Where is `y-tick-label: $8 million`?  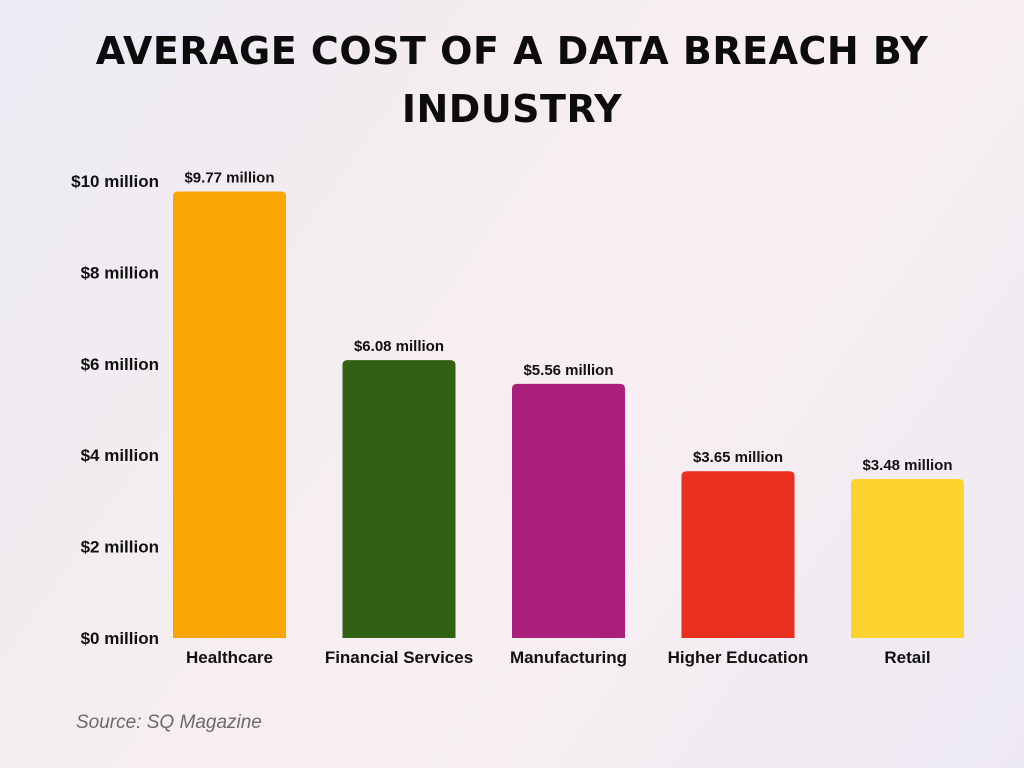
y-tick-label: $8 million is located at coordinates (120, 272).